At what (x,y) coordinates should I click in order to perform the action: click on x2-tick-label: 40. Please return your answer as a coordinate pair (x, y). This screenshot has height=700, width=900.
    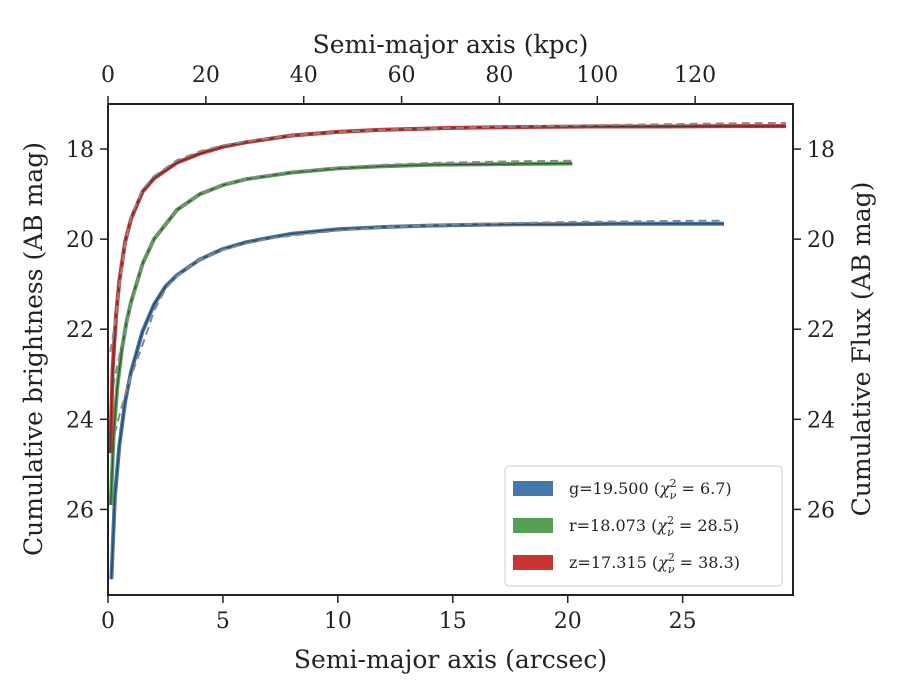
    Looking at the image, I should click on (304, 75).